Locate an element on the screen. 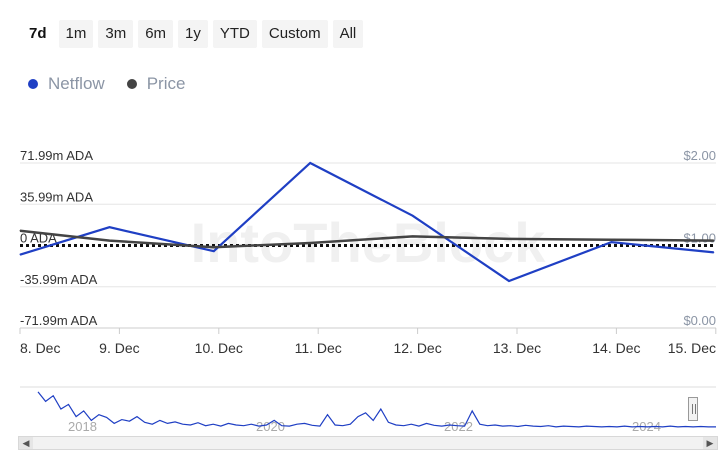  range-button-6m: 6m is located at coordinates (156, 34).